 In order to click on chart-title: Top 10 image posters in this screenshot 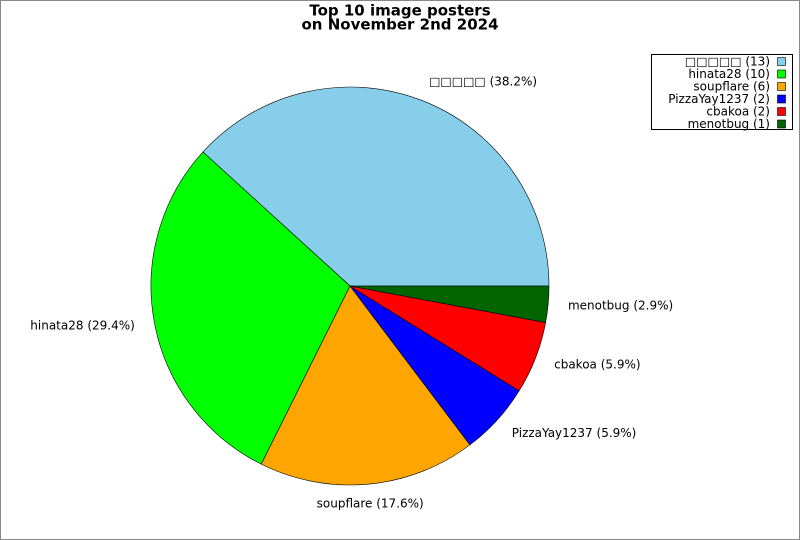, I will do `click(399, 11)`.